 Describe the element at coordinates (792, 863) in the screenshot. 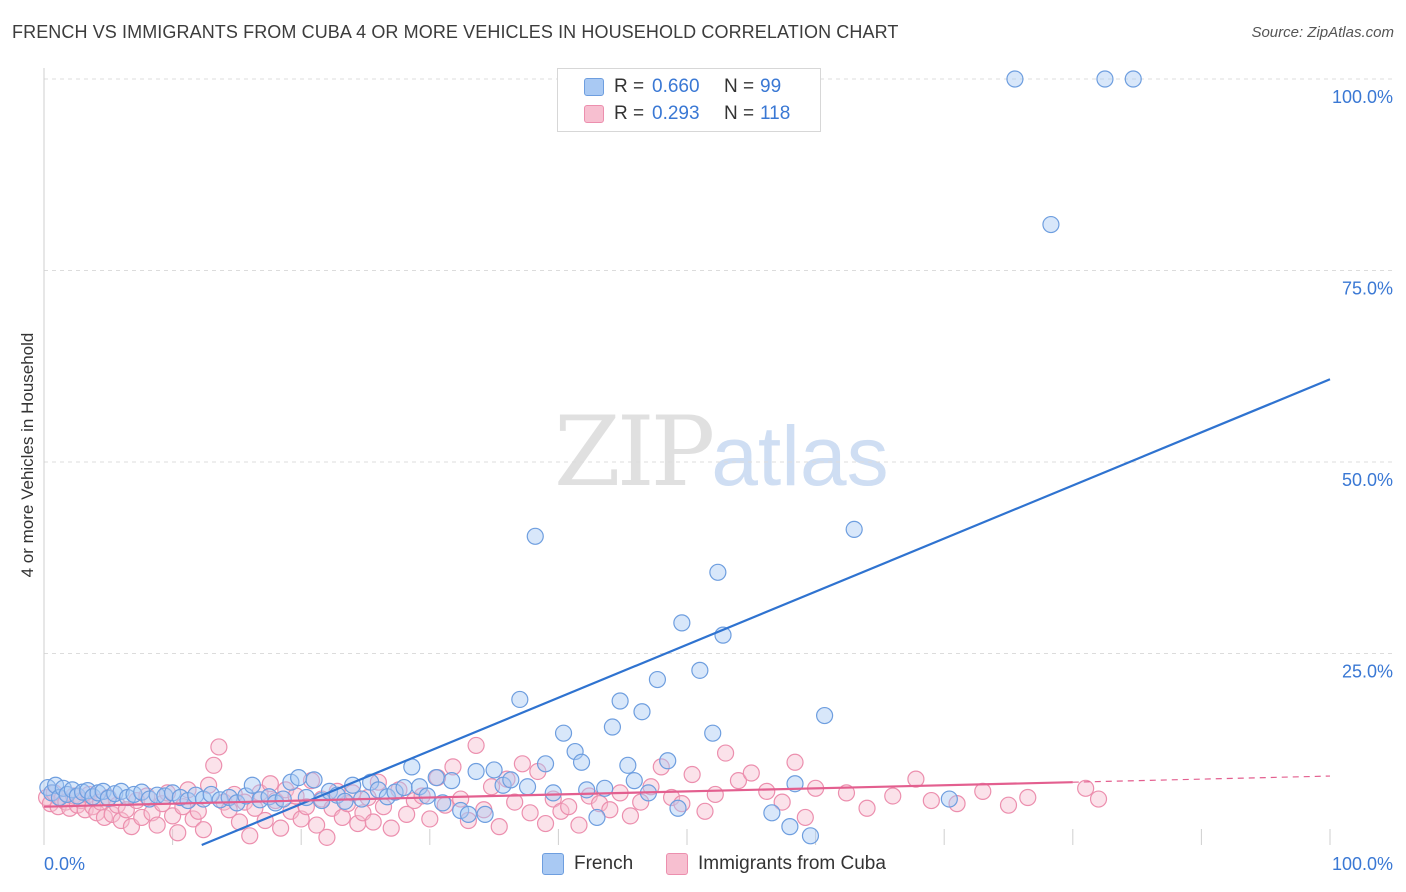

I see `bottom-legend-label: Immigrants from Cuba` at that location.